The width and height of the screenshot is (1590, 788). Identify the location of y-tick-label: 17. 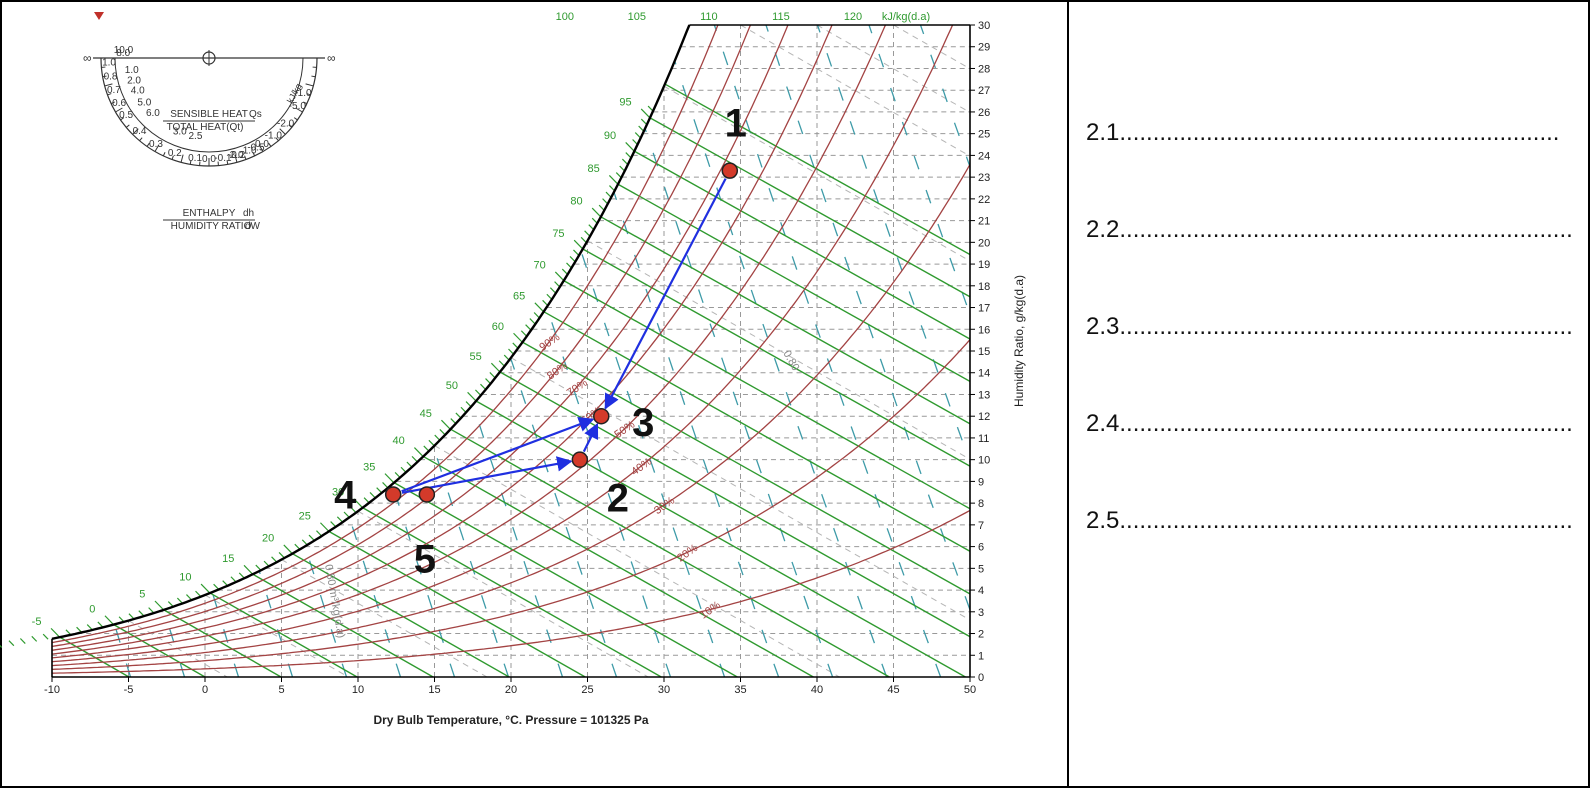
(984, 309).